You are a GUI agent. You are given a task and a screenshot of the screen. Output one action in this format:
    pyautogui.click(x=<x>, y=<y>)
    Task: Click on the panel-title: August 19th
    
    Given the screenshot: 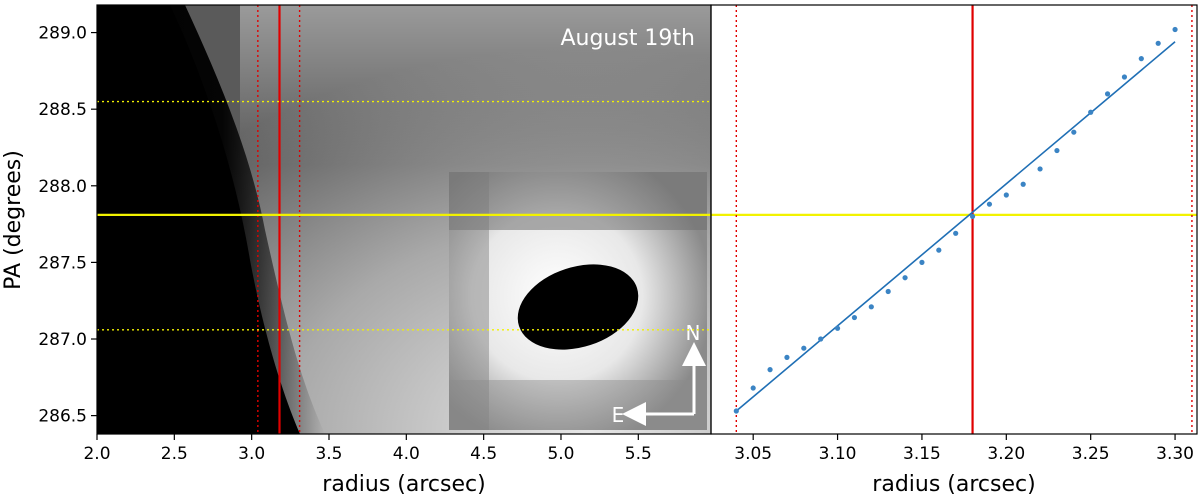 What is the action you would take?
    pyautogui.click(x=627, y=38)
    